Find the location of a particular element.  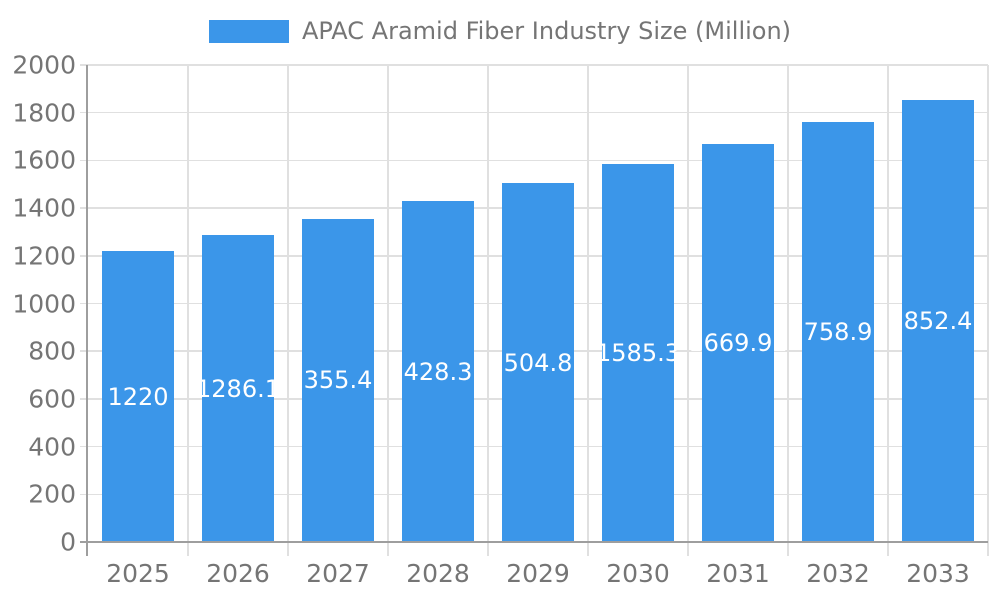

bar-value-label: 1504.86 is located at coordinates (538, 362).